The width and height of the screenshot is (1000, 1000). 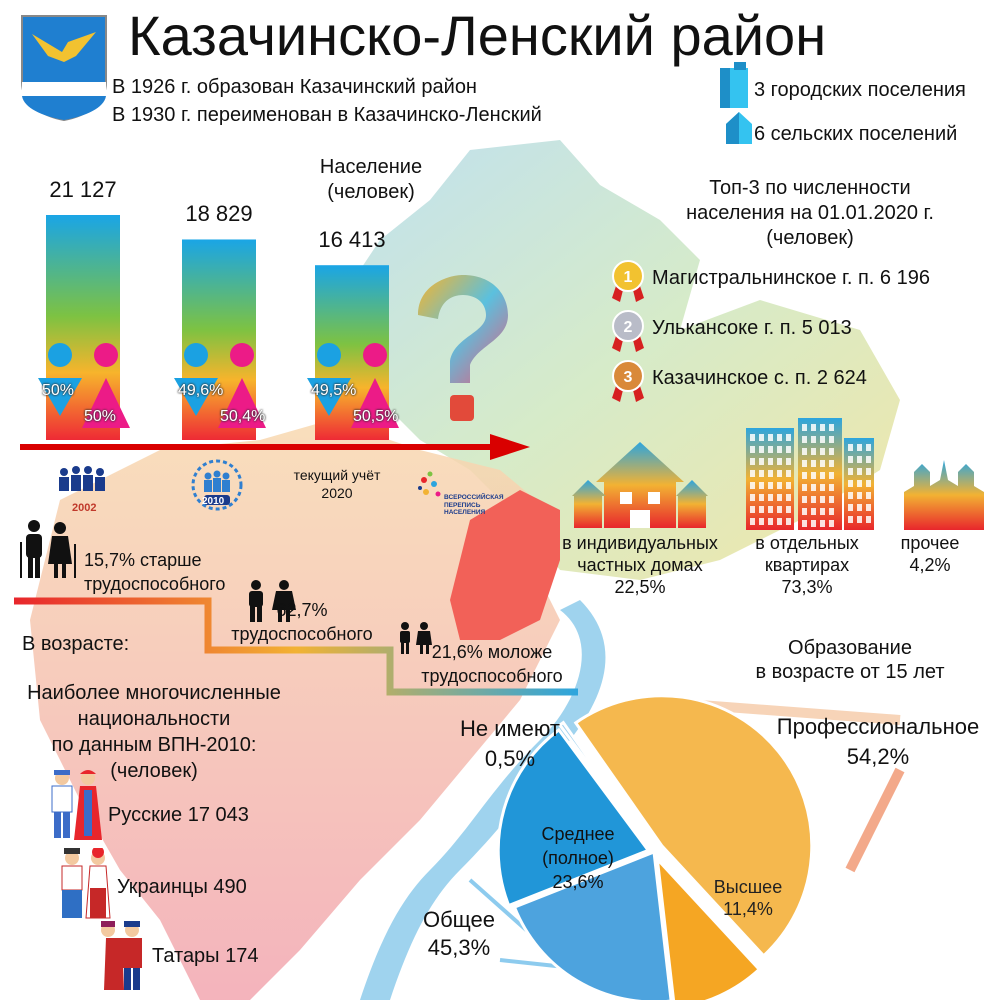 I want to click on nationality-ukrainians: Украинцы 490, so click(x=182, y=887).